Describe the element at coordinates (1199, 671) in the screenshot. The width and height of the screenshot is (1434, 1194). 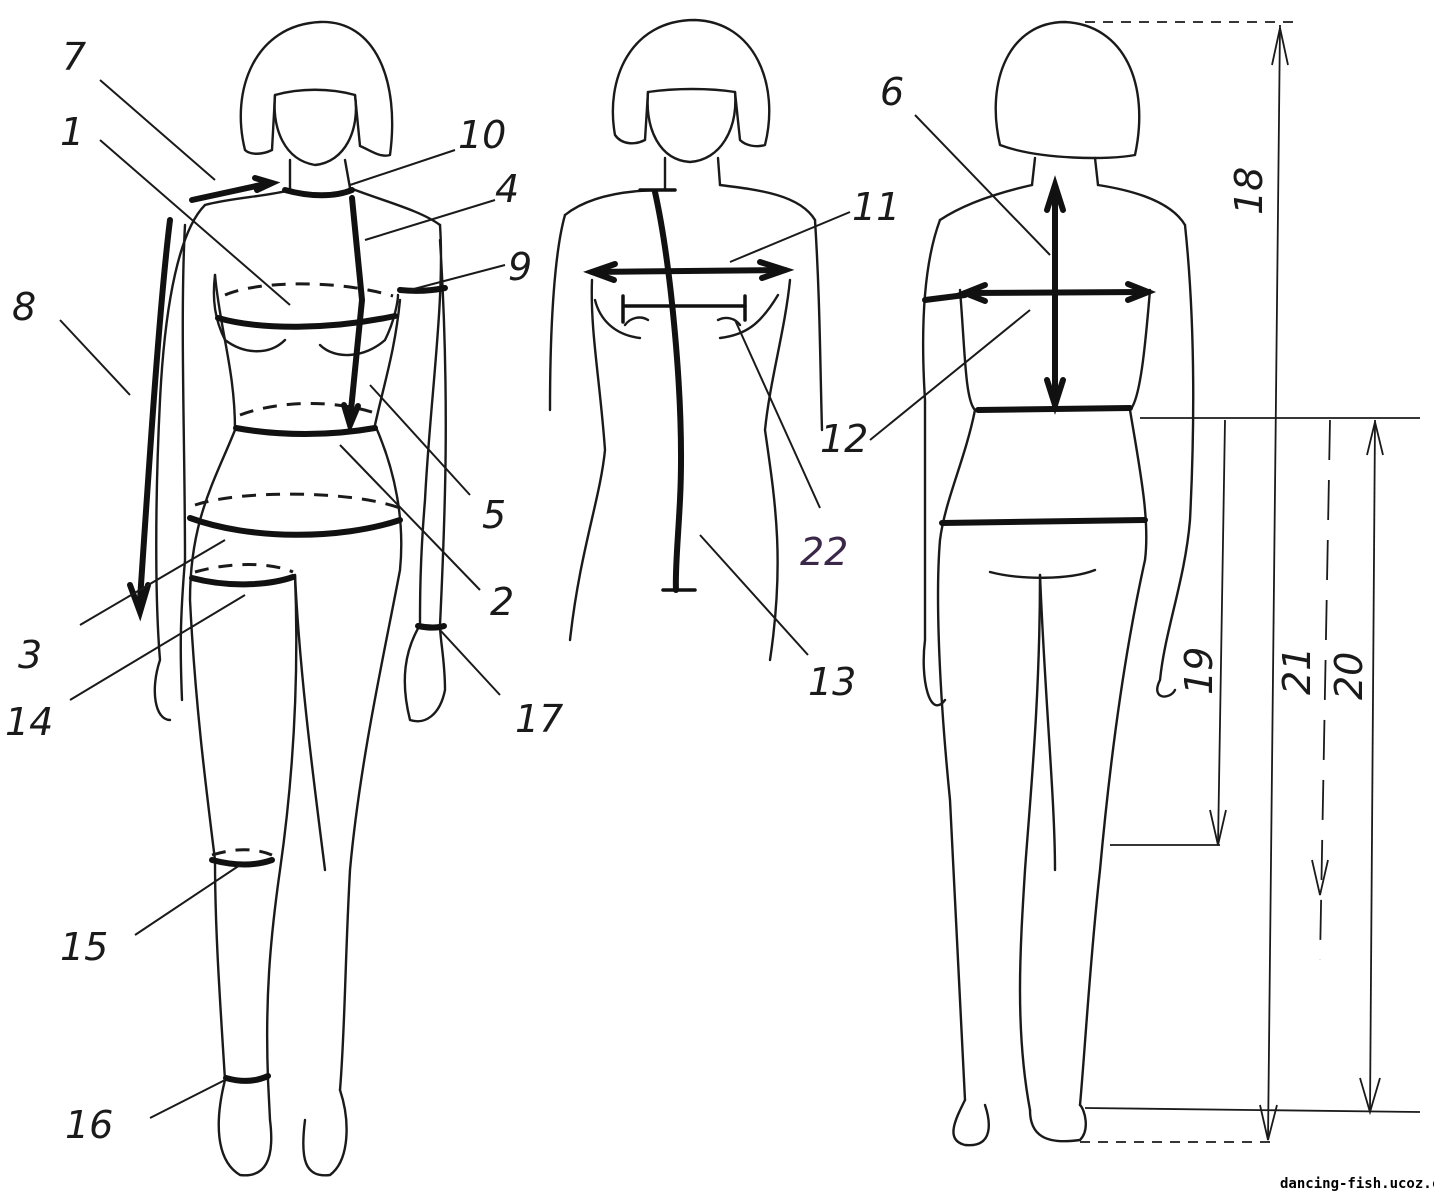
I see `label-19: 19` at that location.